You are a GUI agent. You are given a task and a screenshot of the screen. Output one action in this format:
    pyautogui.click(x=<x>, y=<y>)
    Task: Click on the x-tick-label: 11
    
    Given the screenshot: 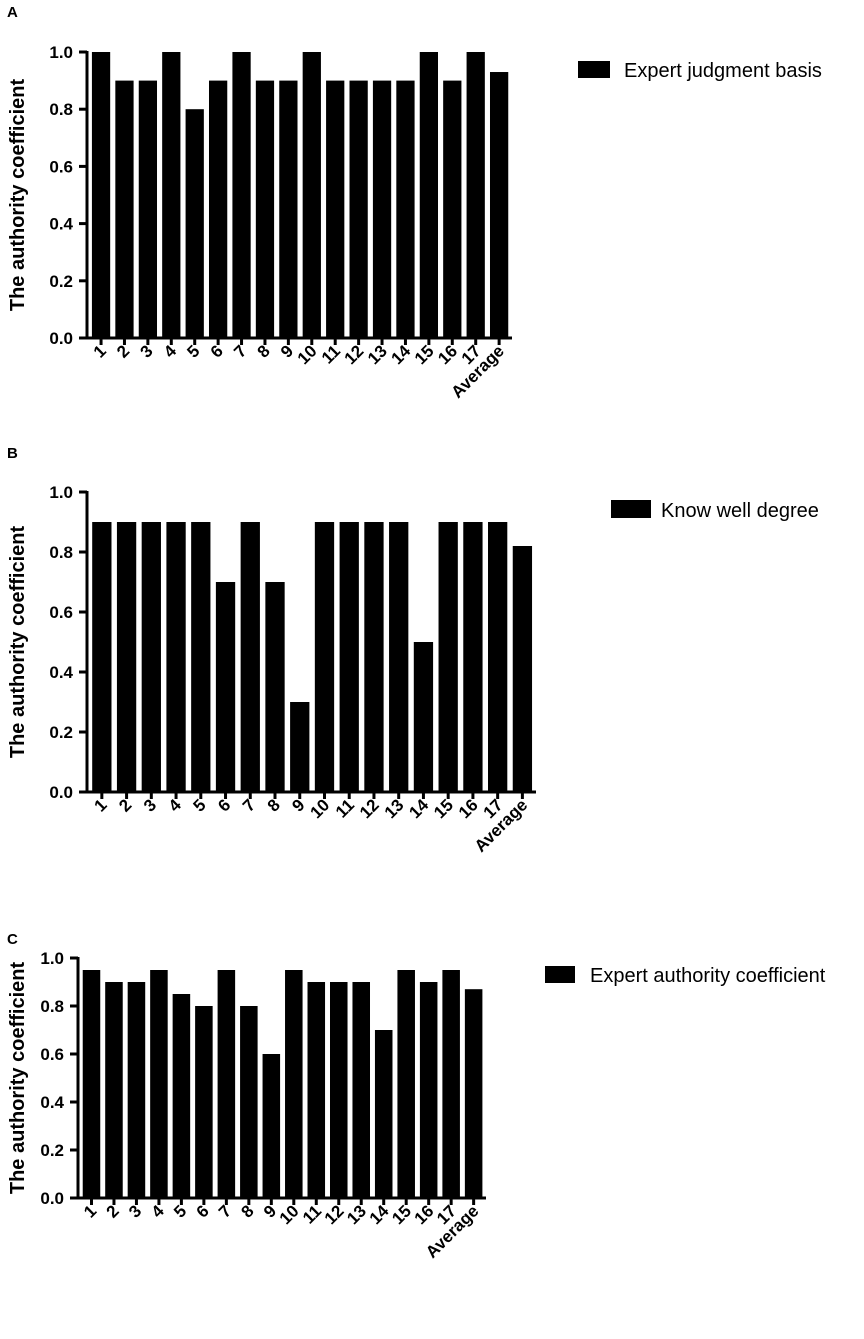 What is the action you would take?
    pyautogui.click(x=345, y=808)
    